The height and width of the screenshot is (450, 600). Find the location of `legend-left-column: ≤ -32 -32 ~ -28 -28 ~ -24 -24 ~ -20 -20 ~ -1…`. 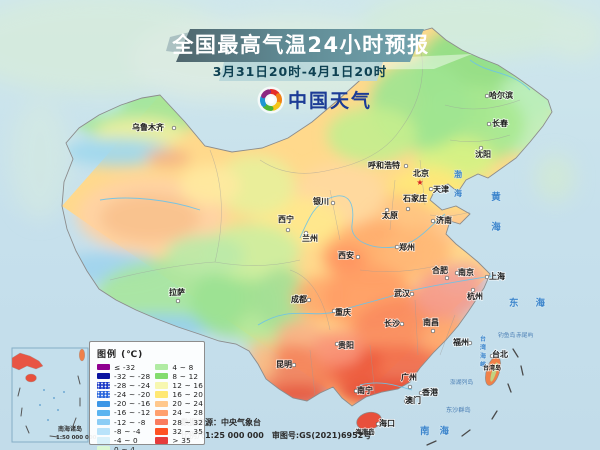

legend-left-column: ≤ -32 -32 ~ -28 -28 ~ -24 -24 ~ -20 -20 ~ -1… is located at coordinates (123, 406).